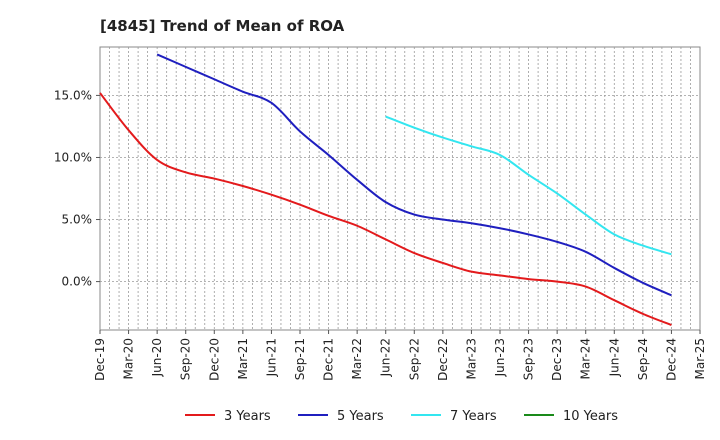  What do you see at coordinates (357, 358) in the screenshot?
I see `x-tick-label: Mar-22` at bounding box center [357, 358].